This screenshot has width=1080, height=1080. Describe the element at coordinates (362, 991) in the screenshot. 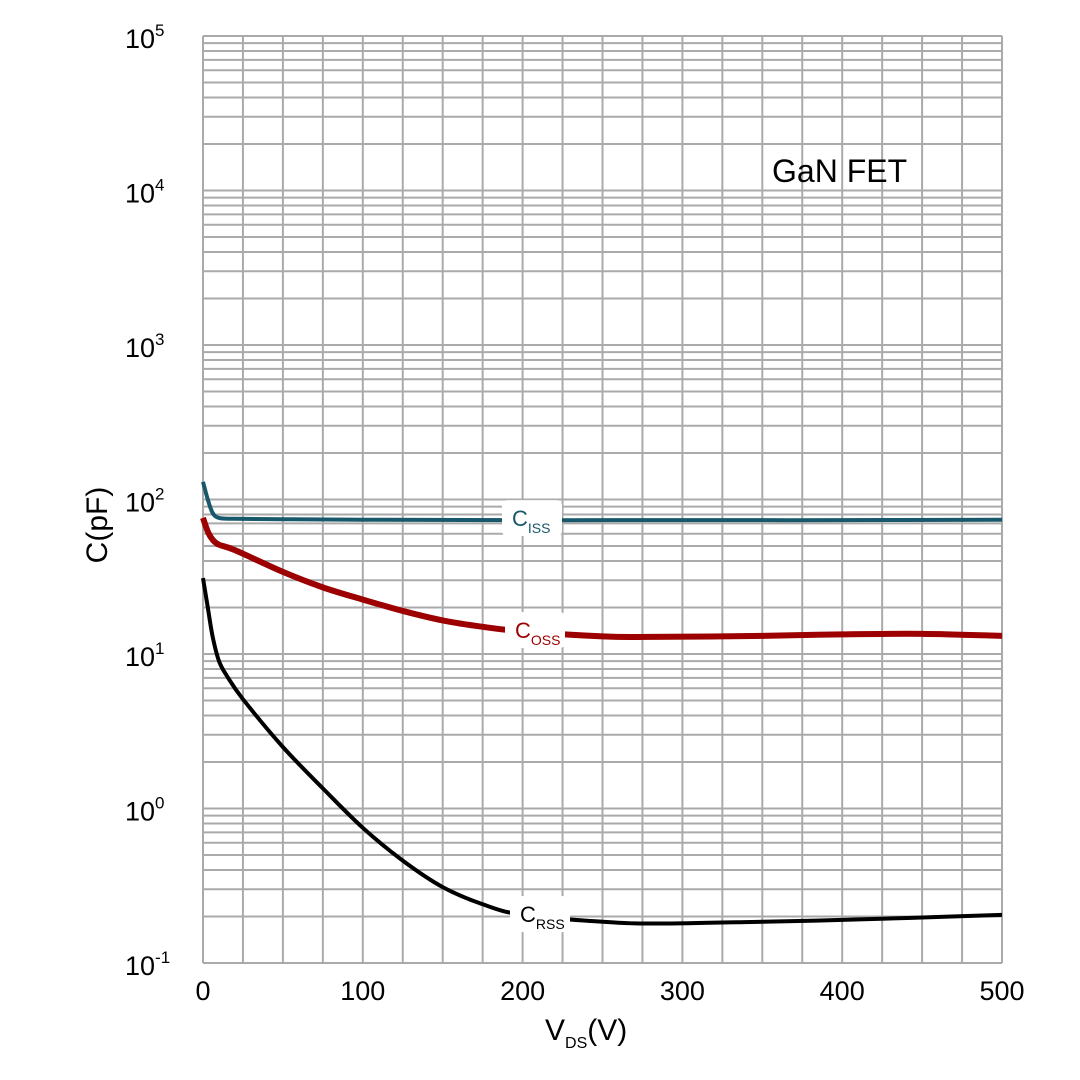

I see `x-tick-label: 100` at that location.